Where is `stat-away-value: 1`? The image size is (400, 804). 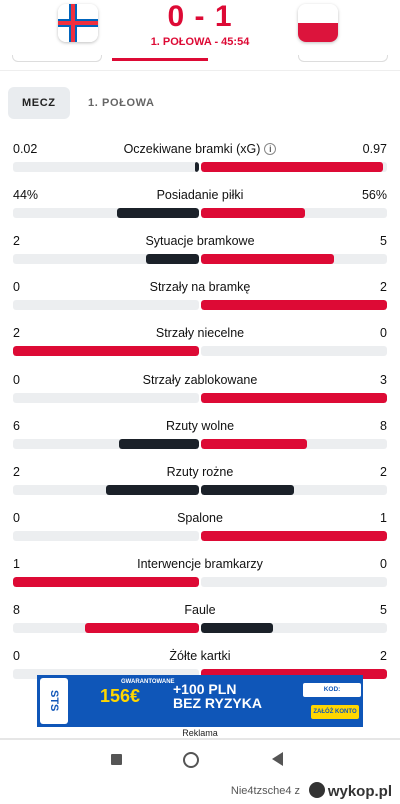 stat-away-value: 1 is located at coordinates (383, 517).